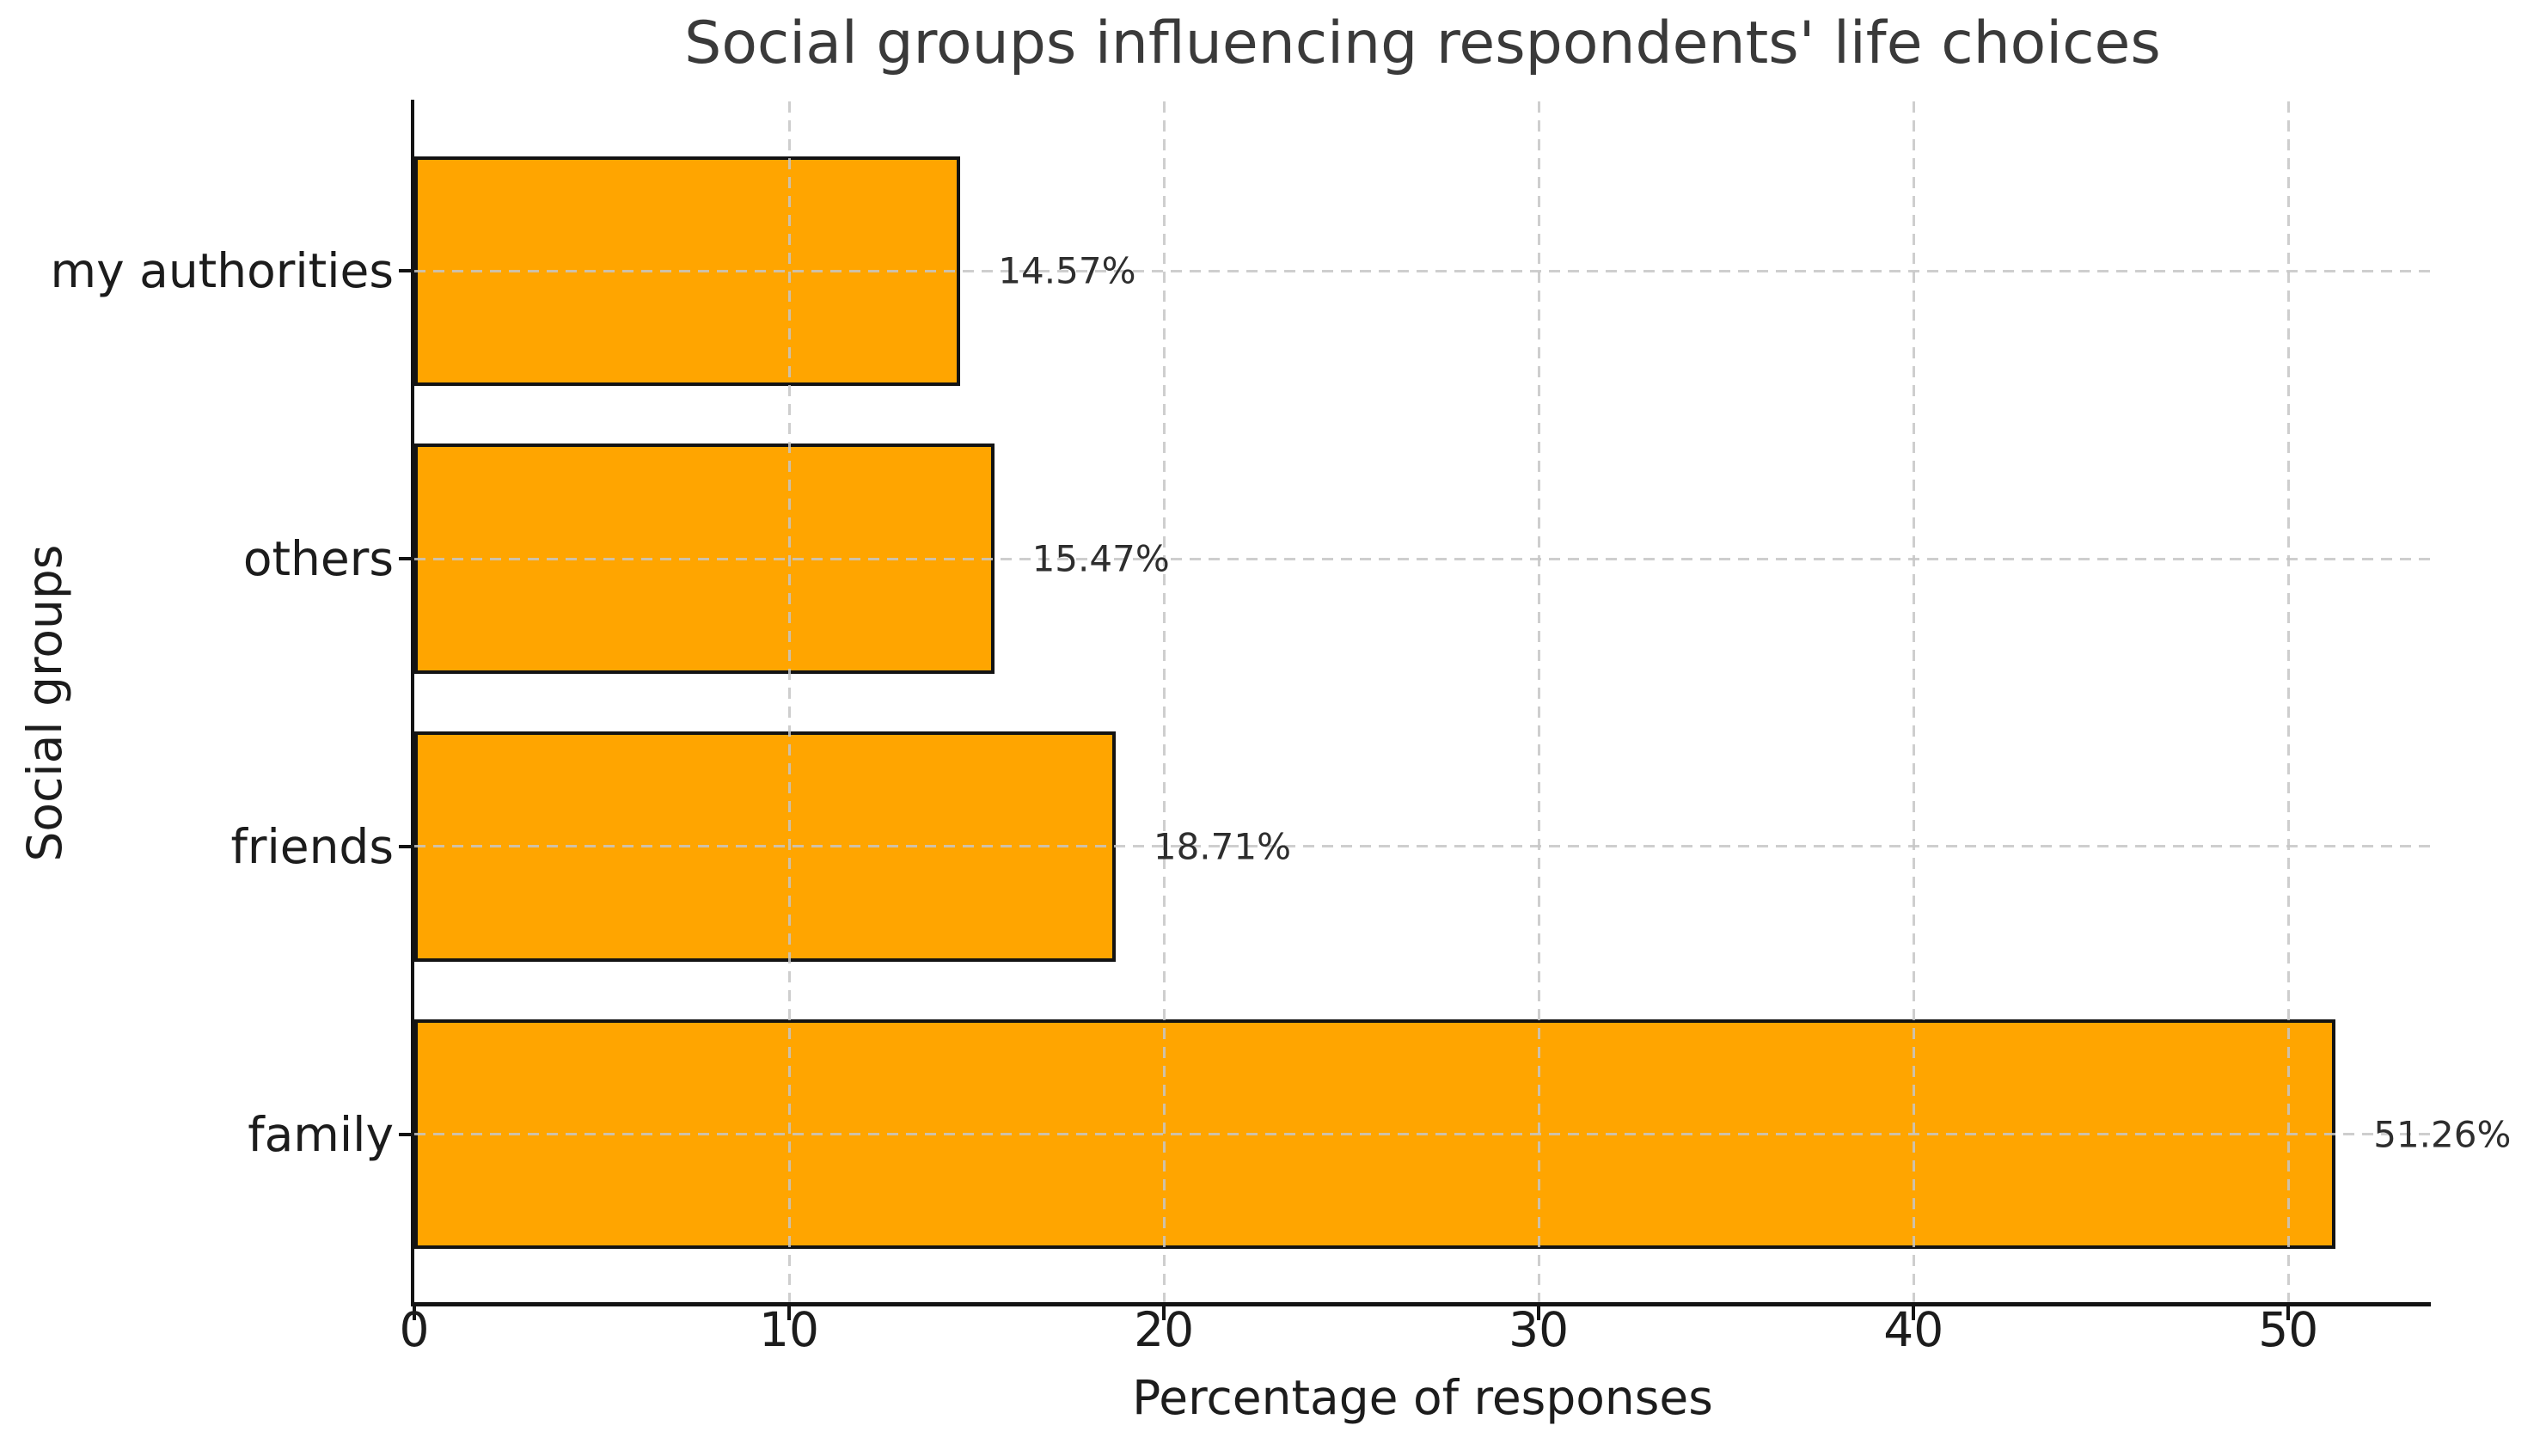 The height and width of the screenshot is (1456, 2540). What do you see at coordinates (1539, 1329) in the screenshot?
I see `x-tick-label: 30` at bounding box center [1539, 1329].